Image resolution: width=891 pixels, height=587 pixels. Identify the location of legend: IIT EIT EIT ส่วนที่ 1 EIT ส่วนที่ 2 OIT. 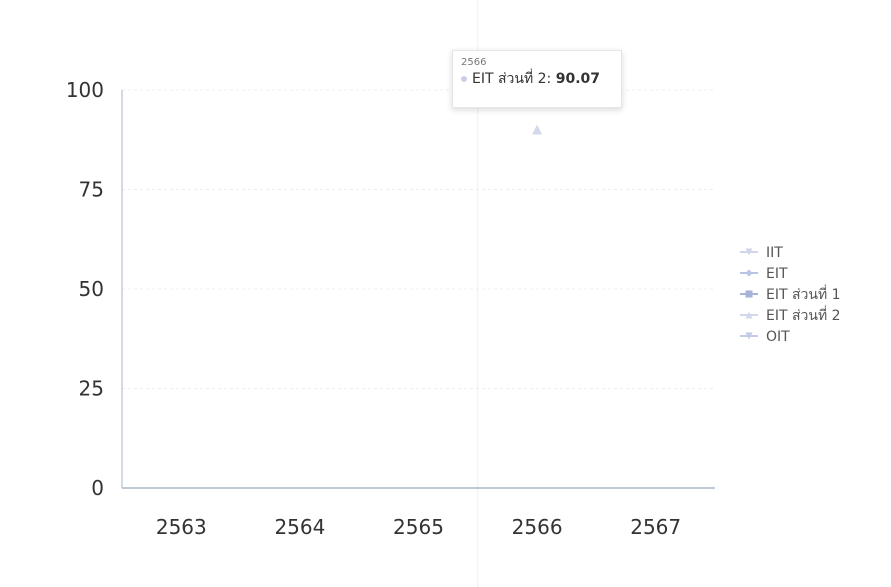
(790, 295).